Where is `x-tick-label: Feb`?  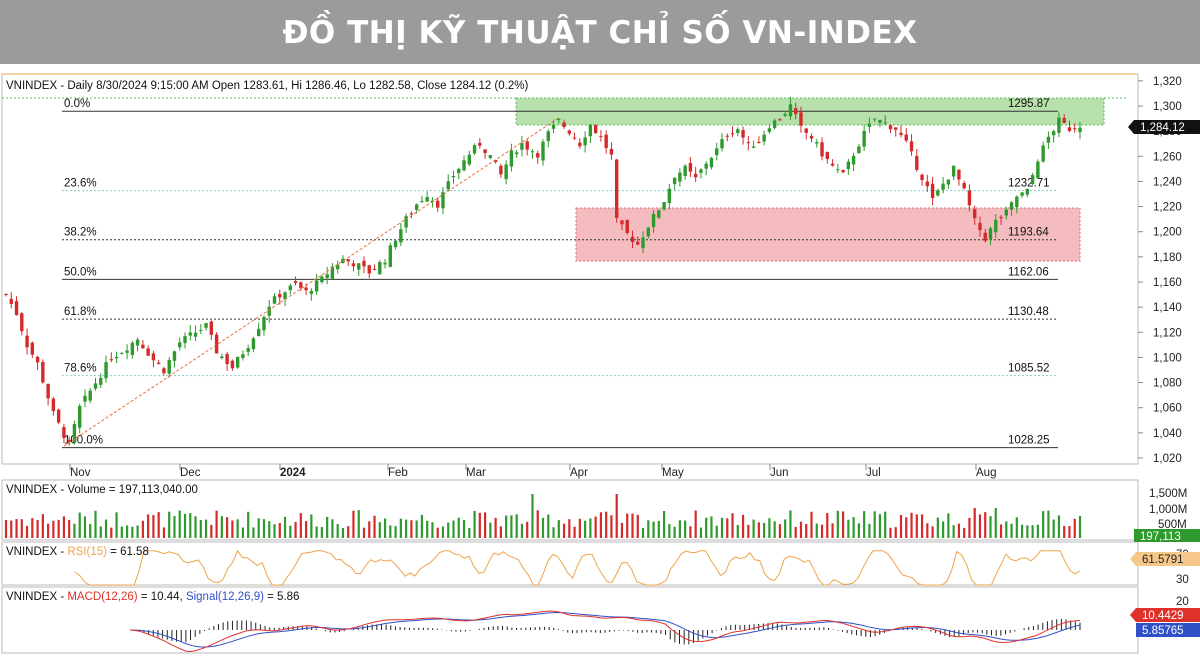 x-tick-label: Feb is located at coordinates (398, 473).